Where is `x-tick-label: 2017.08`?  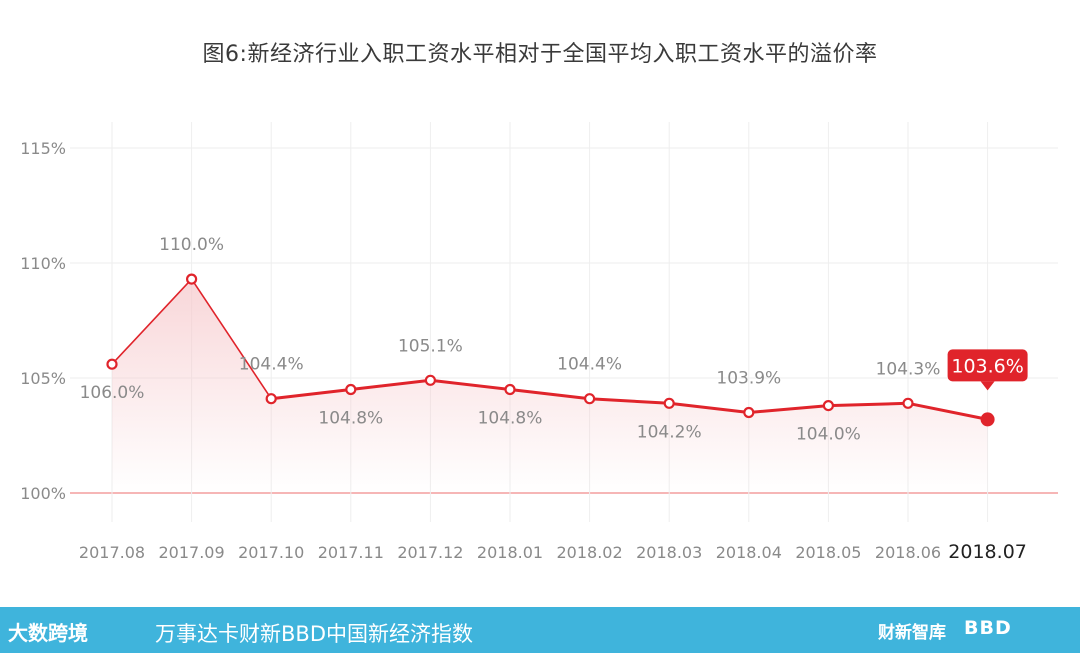
x-tick-label: 2017.08 is located at coordinates (112, 552).